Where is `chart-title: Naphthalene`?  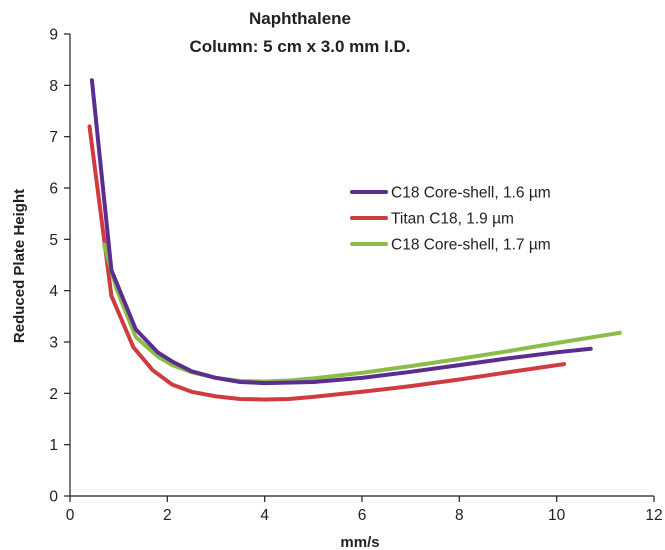
chart-title: Naphthalene is located at coordinates (300, 18).